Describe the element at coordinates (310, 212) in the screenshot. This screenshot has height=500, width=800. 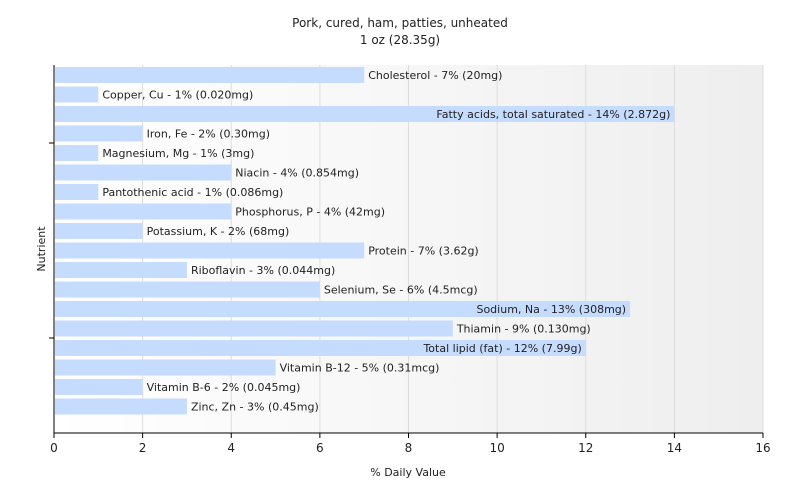
I see `bar-label-7: Phosphorus, P - 4% (42mg)` at that location.